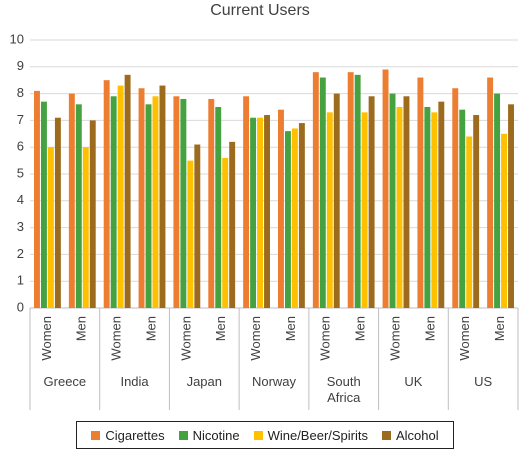  I want to click on group-label: Greece, so click(65, 381).